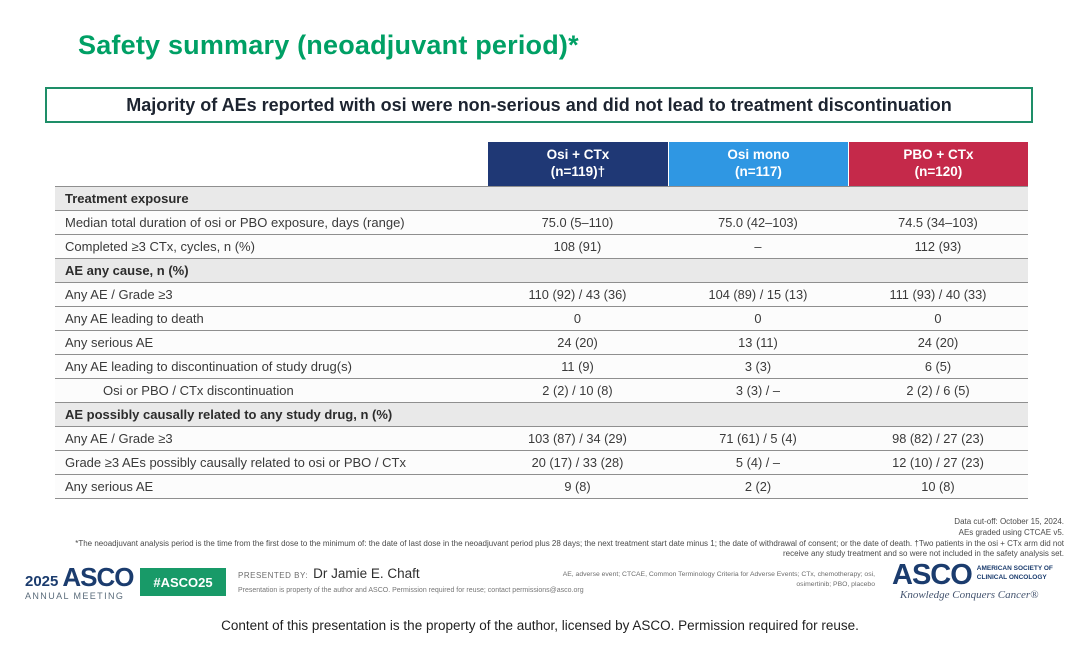 This screenshot has width=1080, height=647. What do you see at coordinates (758, 246) in the screenshot?
I see `cell-value: –` at bounding box center [758, 246].